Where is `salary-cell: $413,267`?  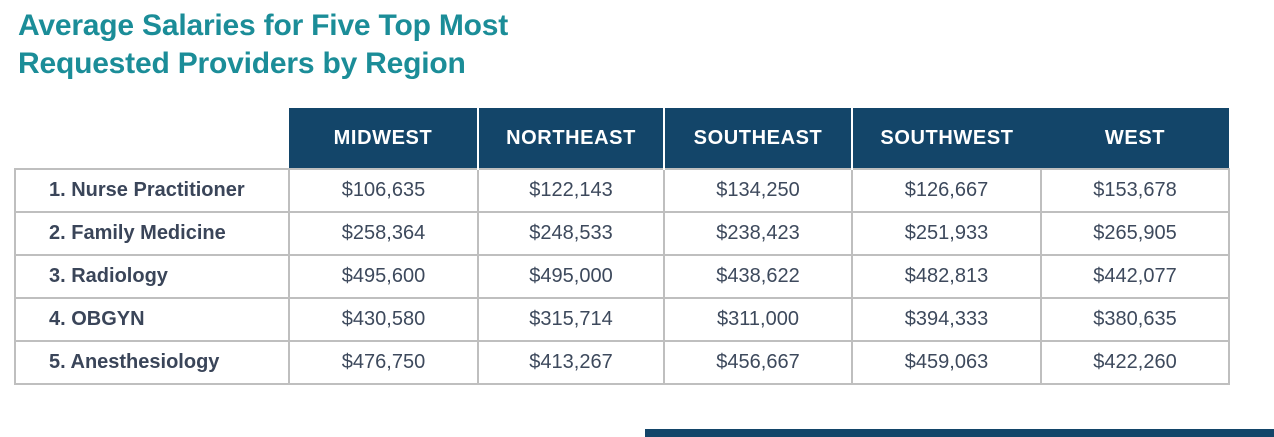 salary-cell: $413,267 is located at coordinates (571, 362).